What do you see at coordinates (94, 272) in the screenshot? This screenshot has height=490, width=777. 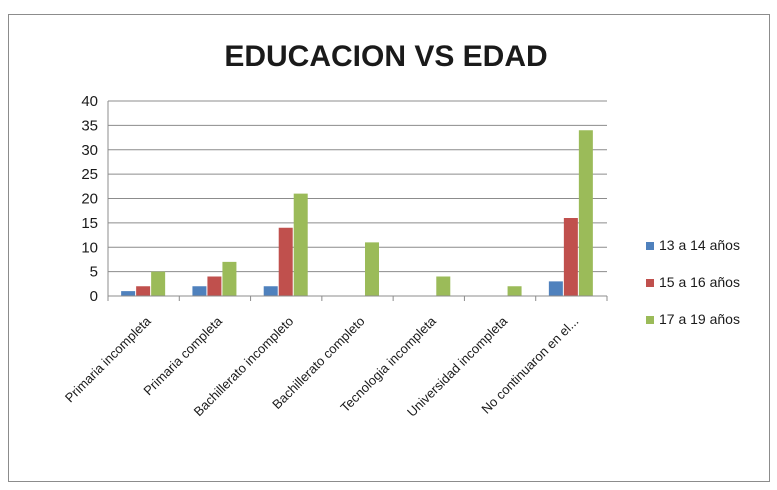 I see `y-tick-label: 5` at bounding box center [94, 272].